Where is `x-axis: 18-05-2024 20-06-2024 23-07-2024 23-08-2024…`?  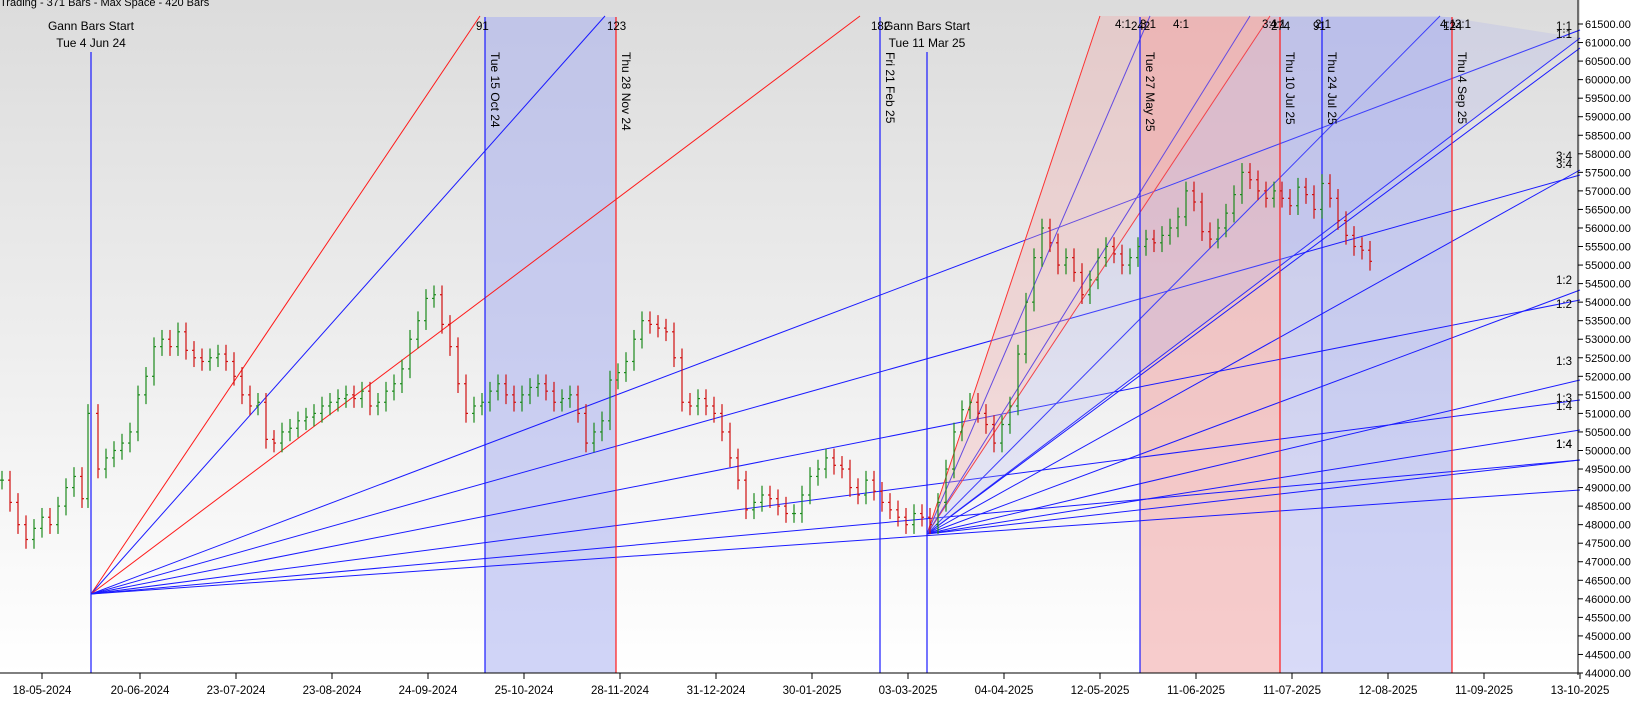
x-axis: 18-05-2024 20-06-2024 23-07-2024 23-08-2024… is located at coordinates (804, 684).